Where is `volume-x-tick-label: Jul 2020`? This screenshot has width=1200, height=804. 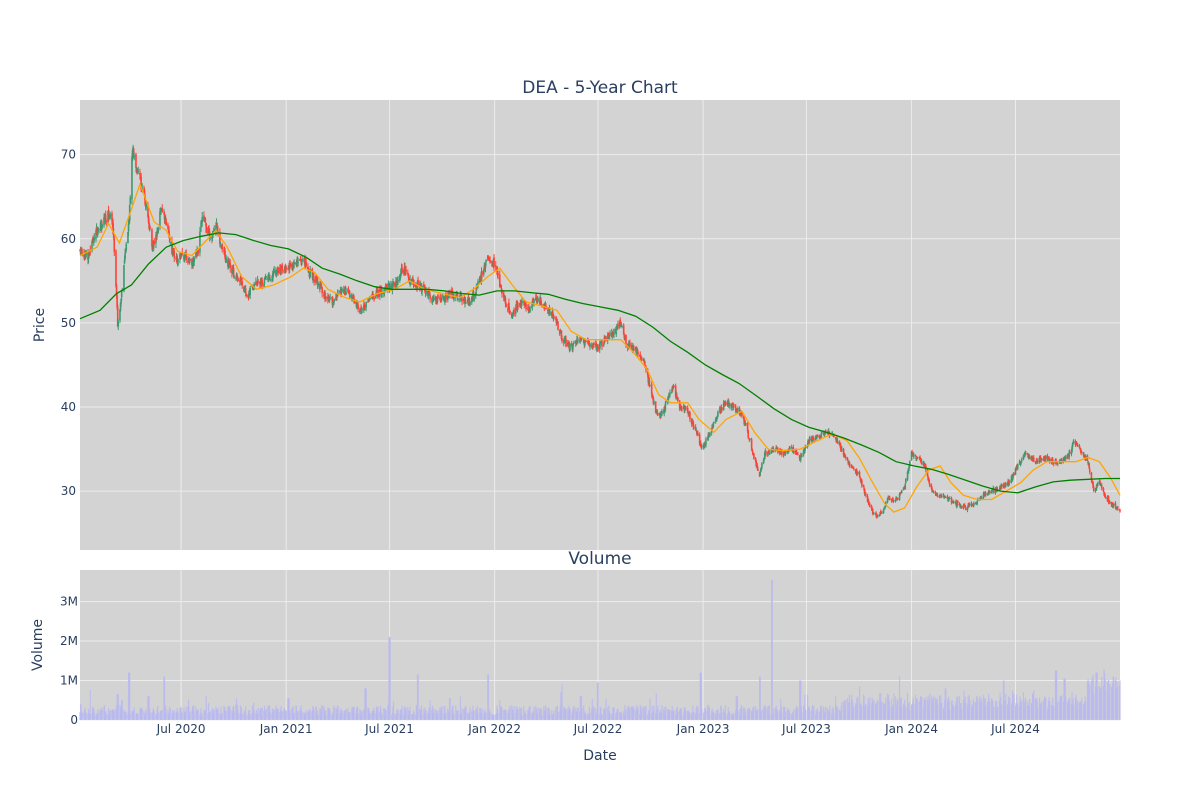
volume-x-tick-label: Jul 2020 is located at coordinates (181, 729).